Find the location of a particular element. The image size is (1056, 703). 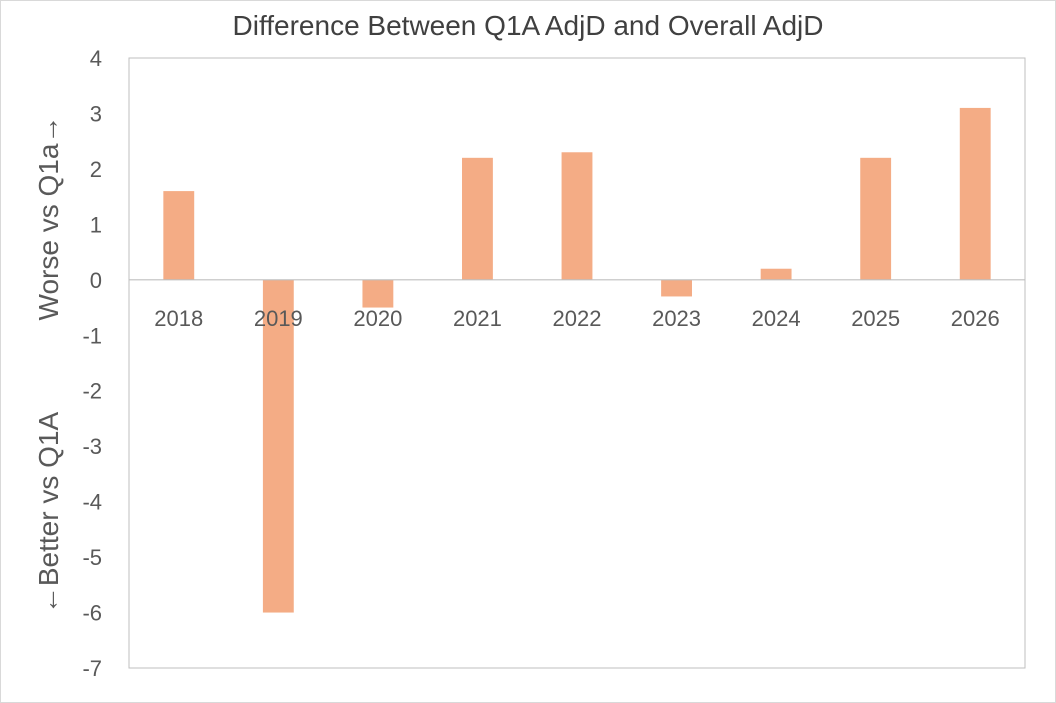

bar-2025 is located at coordinates (876, 218).